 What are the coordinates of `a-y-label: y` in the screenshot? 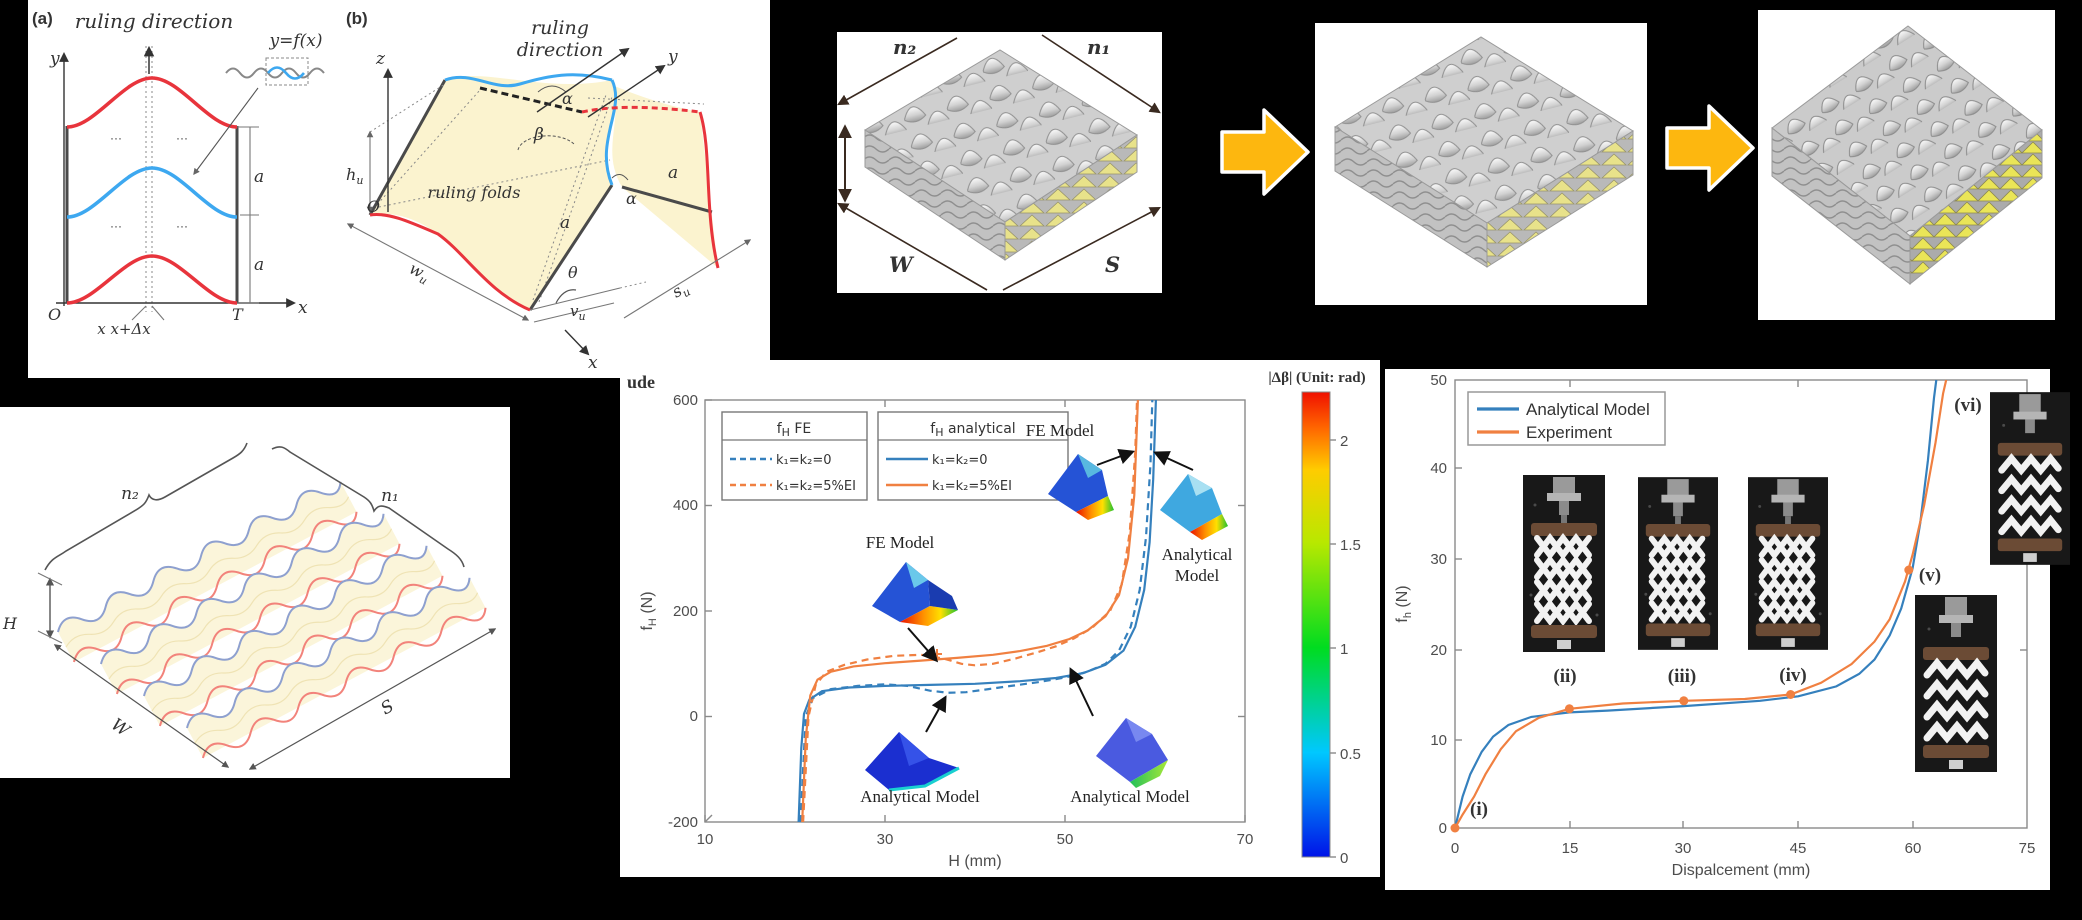 It's located at (54, 59).